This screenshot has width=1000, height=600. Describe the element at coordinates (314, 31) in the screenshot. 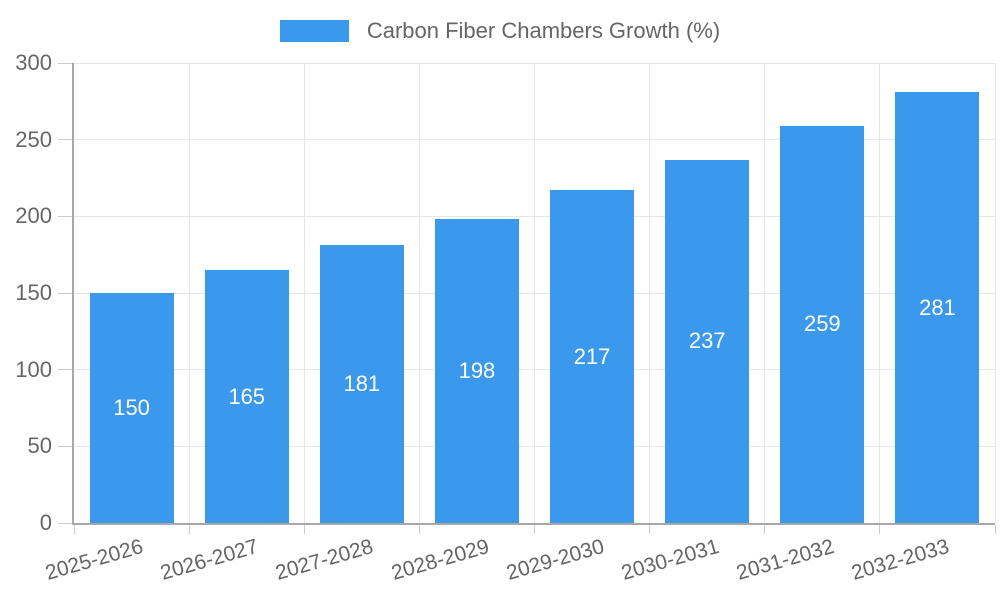

I see `legend-swatch-icon` at that location.